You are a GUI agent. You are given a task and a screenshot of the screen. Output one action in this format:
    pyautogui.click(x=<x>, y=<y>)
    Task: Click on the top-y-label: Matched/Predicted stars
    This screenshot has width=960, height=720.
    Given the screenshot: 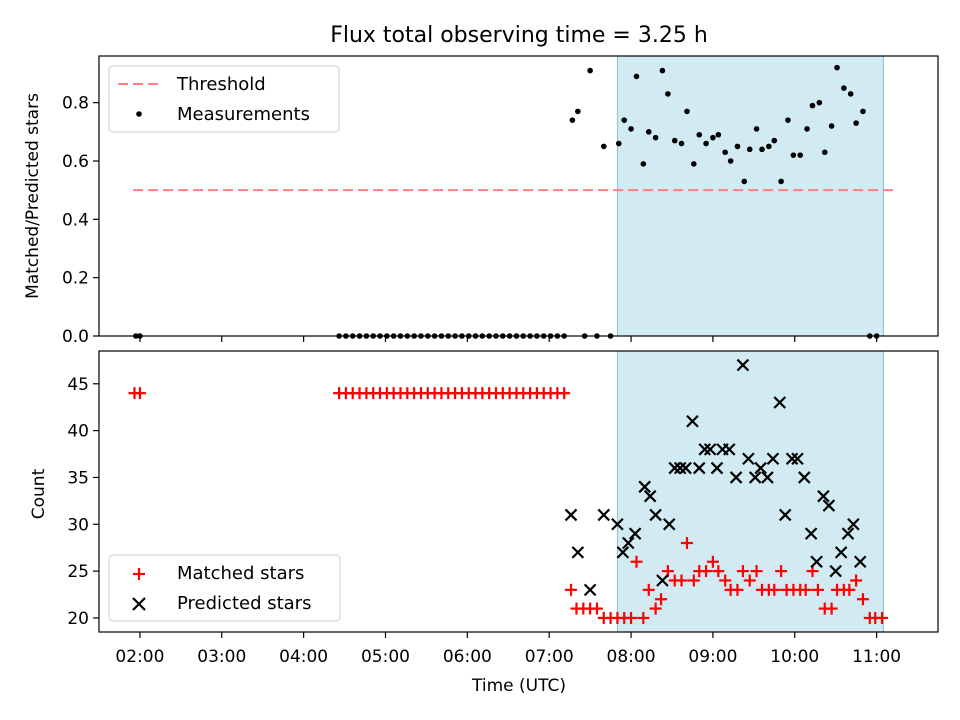 What is the action you would take?
    pyautogui.click(x=33, y=196)
    